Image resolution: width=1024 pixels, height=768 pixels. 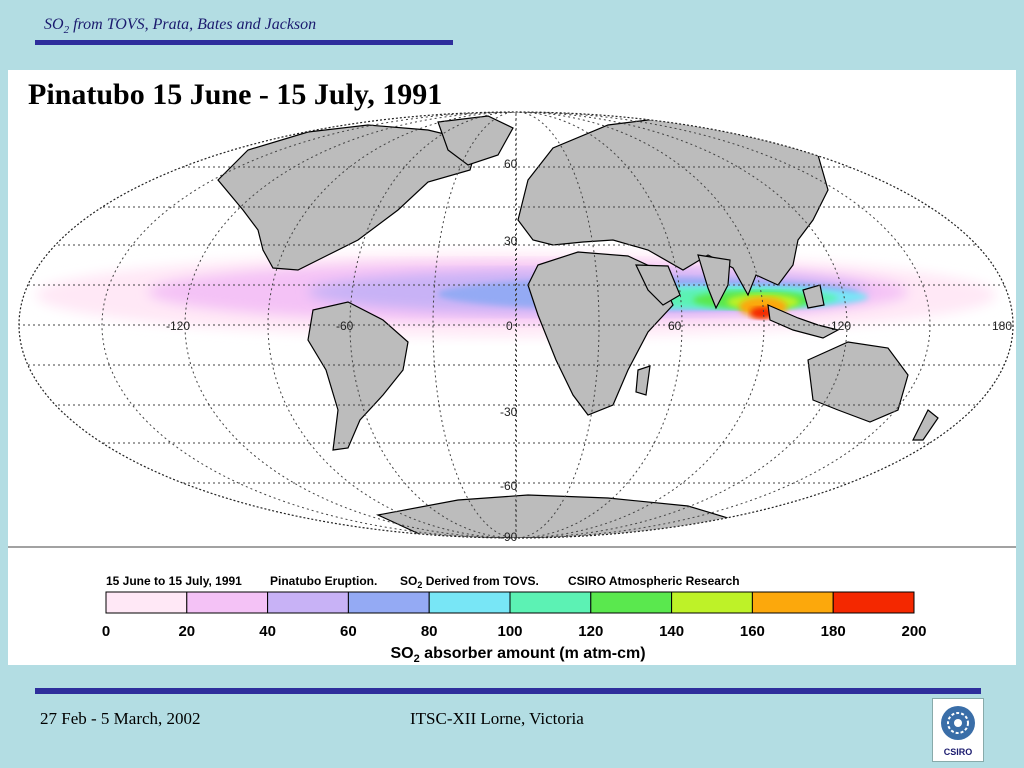 I want to click on legend-caption-org: CSIRO Atmospheric Research, so click(x=654, y=581).